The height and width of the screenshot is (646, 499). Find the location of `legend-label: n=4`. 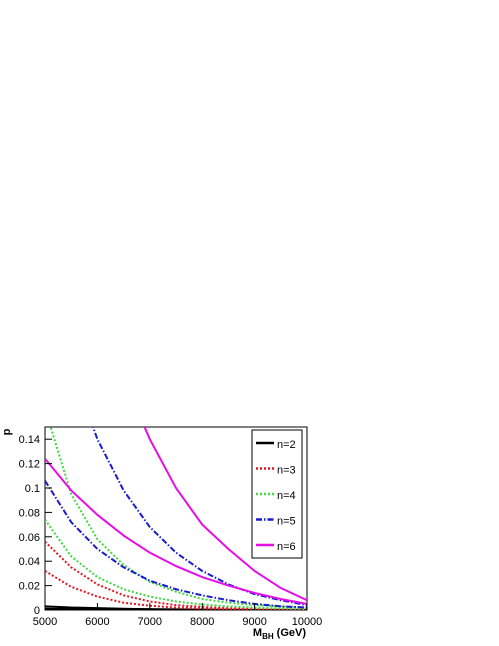

legend-label: n=4 is located at coordinates (286, 496).